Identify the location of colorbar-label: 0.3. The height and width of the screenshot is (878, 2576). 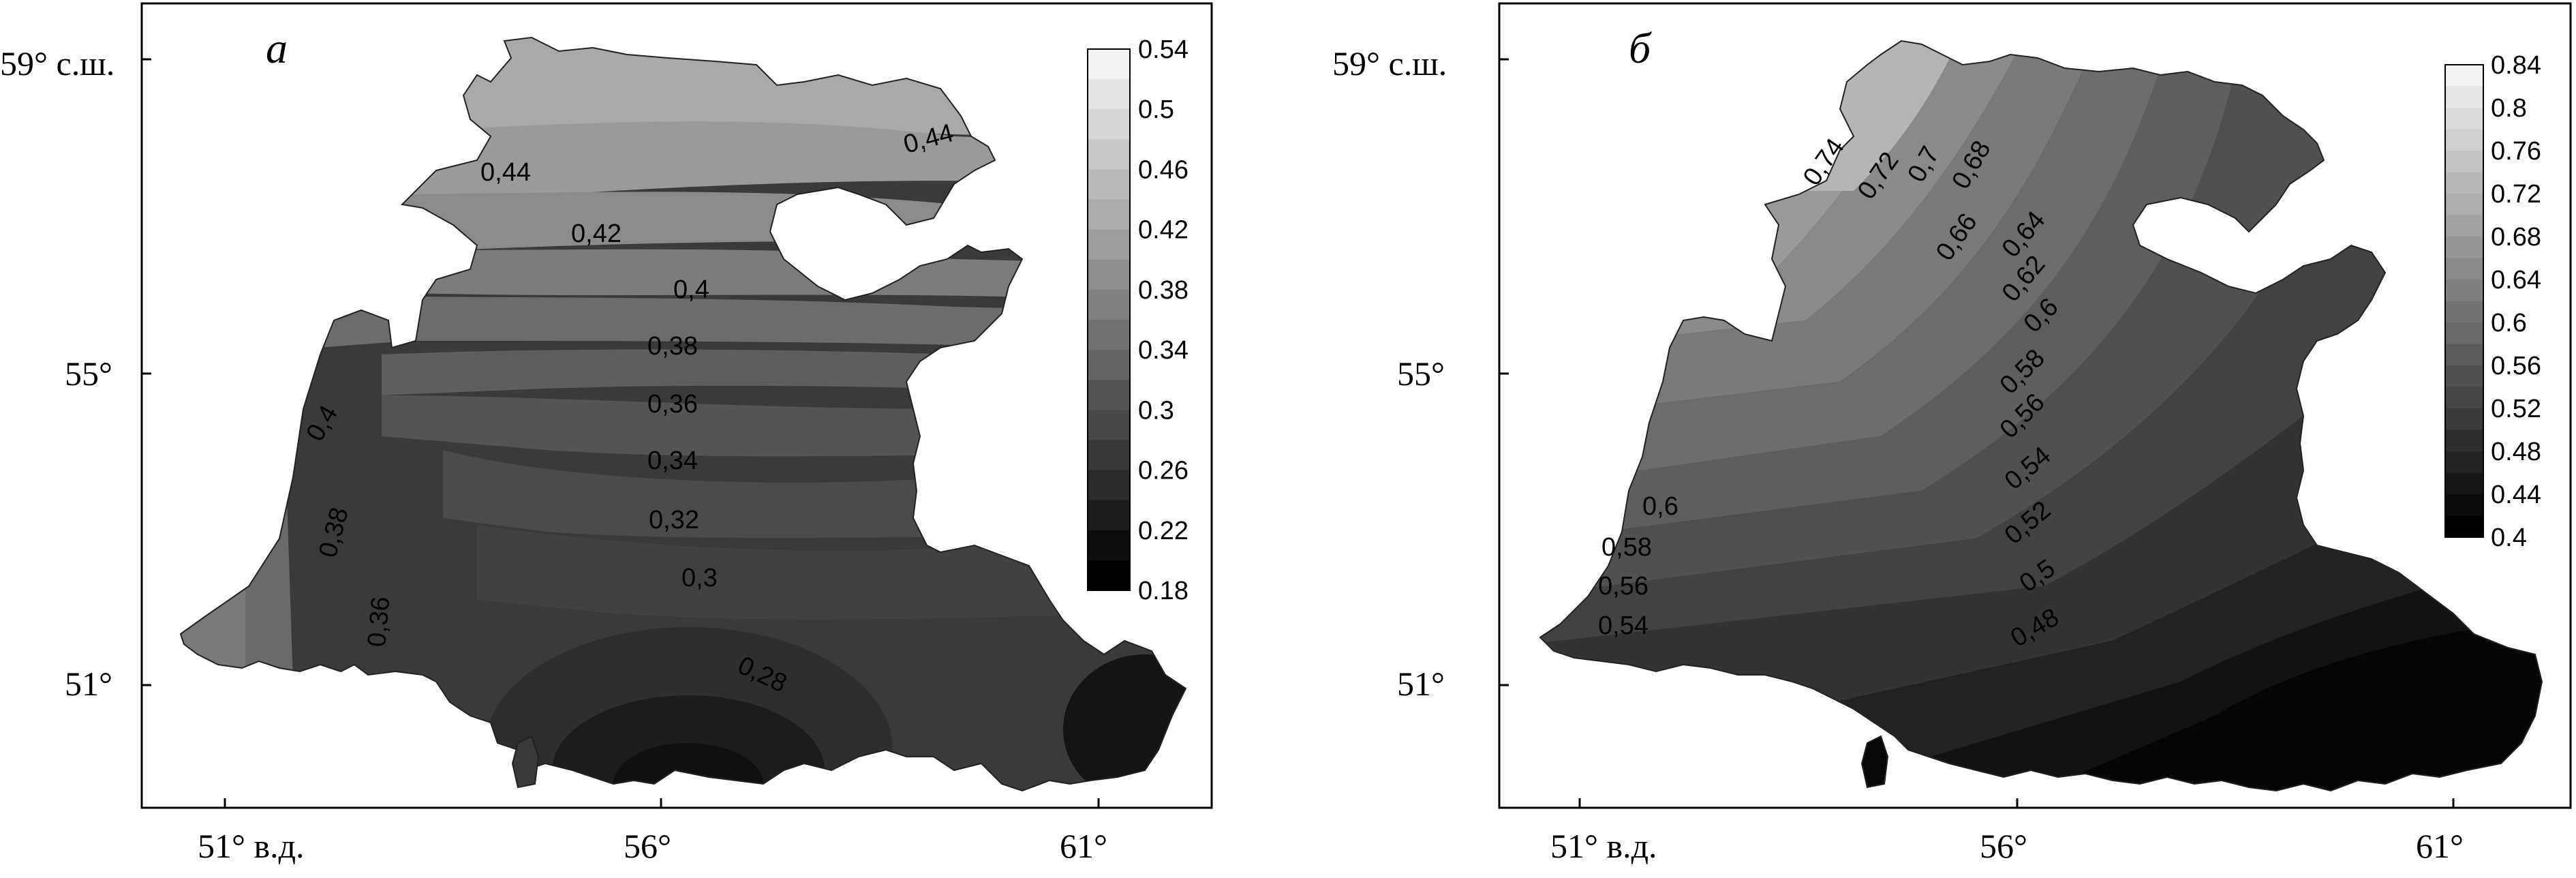
(1156, 410).